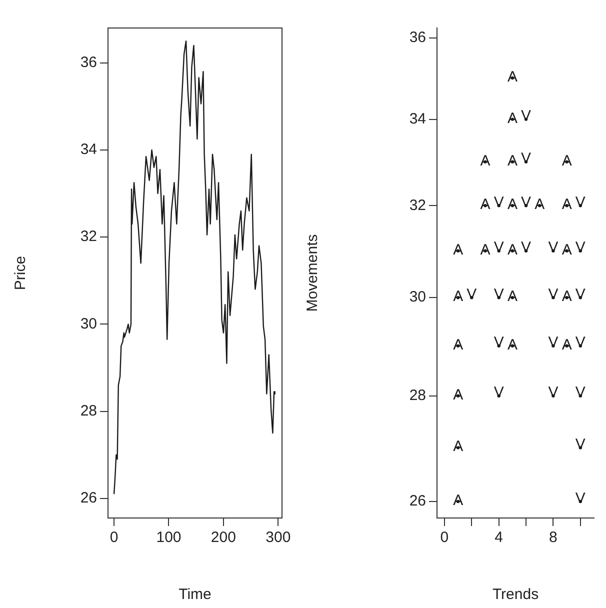 Image resolution: width=606 pixels, height=608 pixels. I want to click on x-tick-label: 100, so click(169, 537).